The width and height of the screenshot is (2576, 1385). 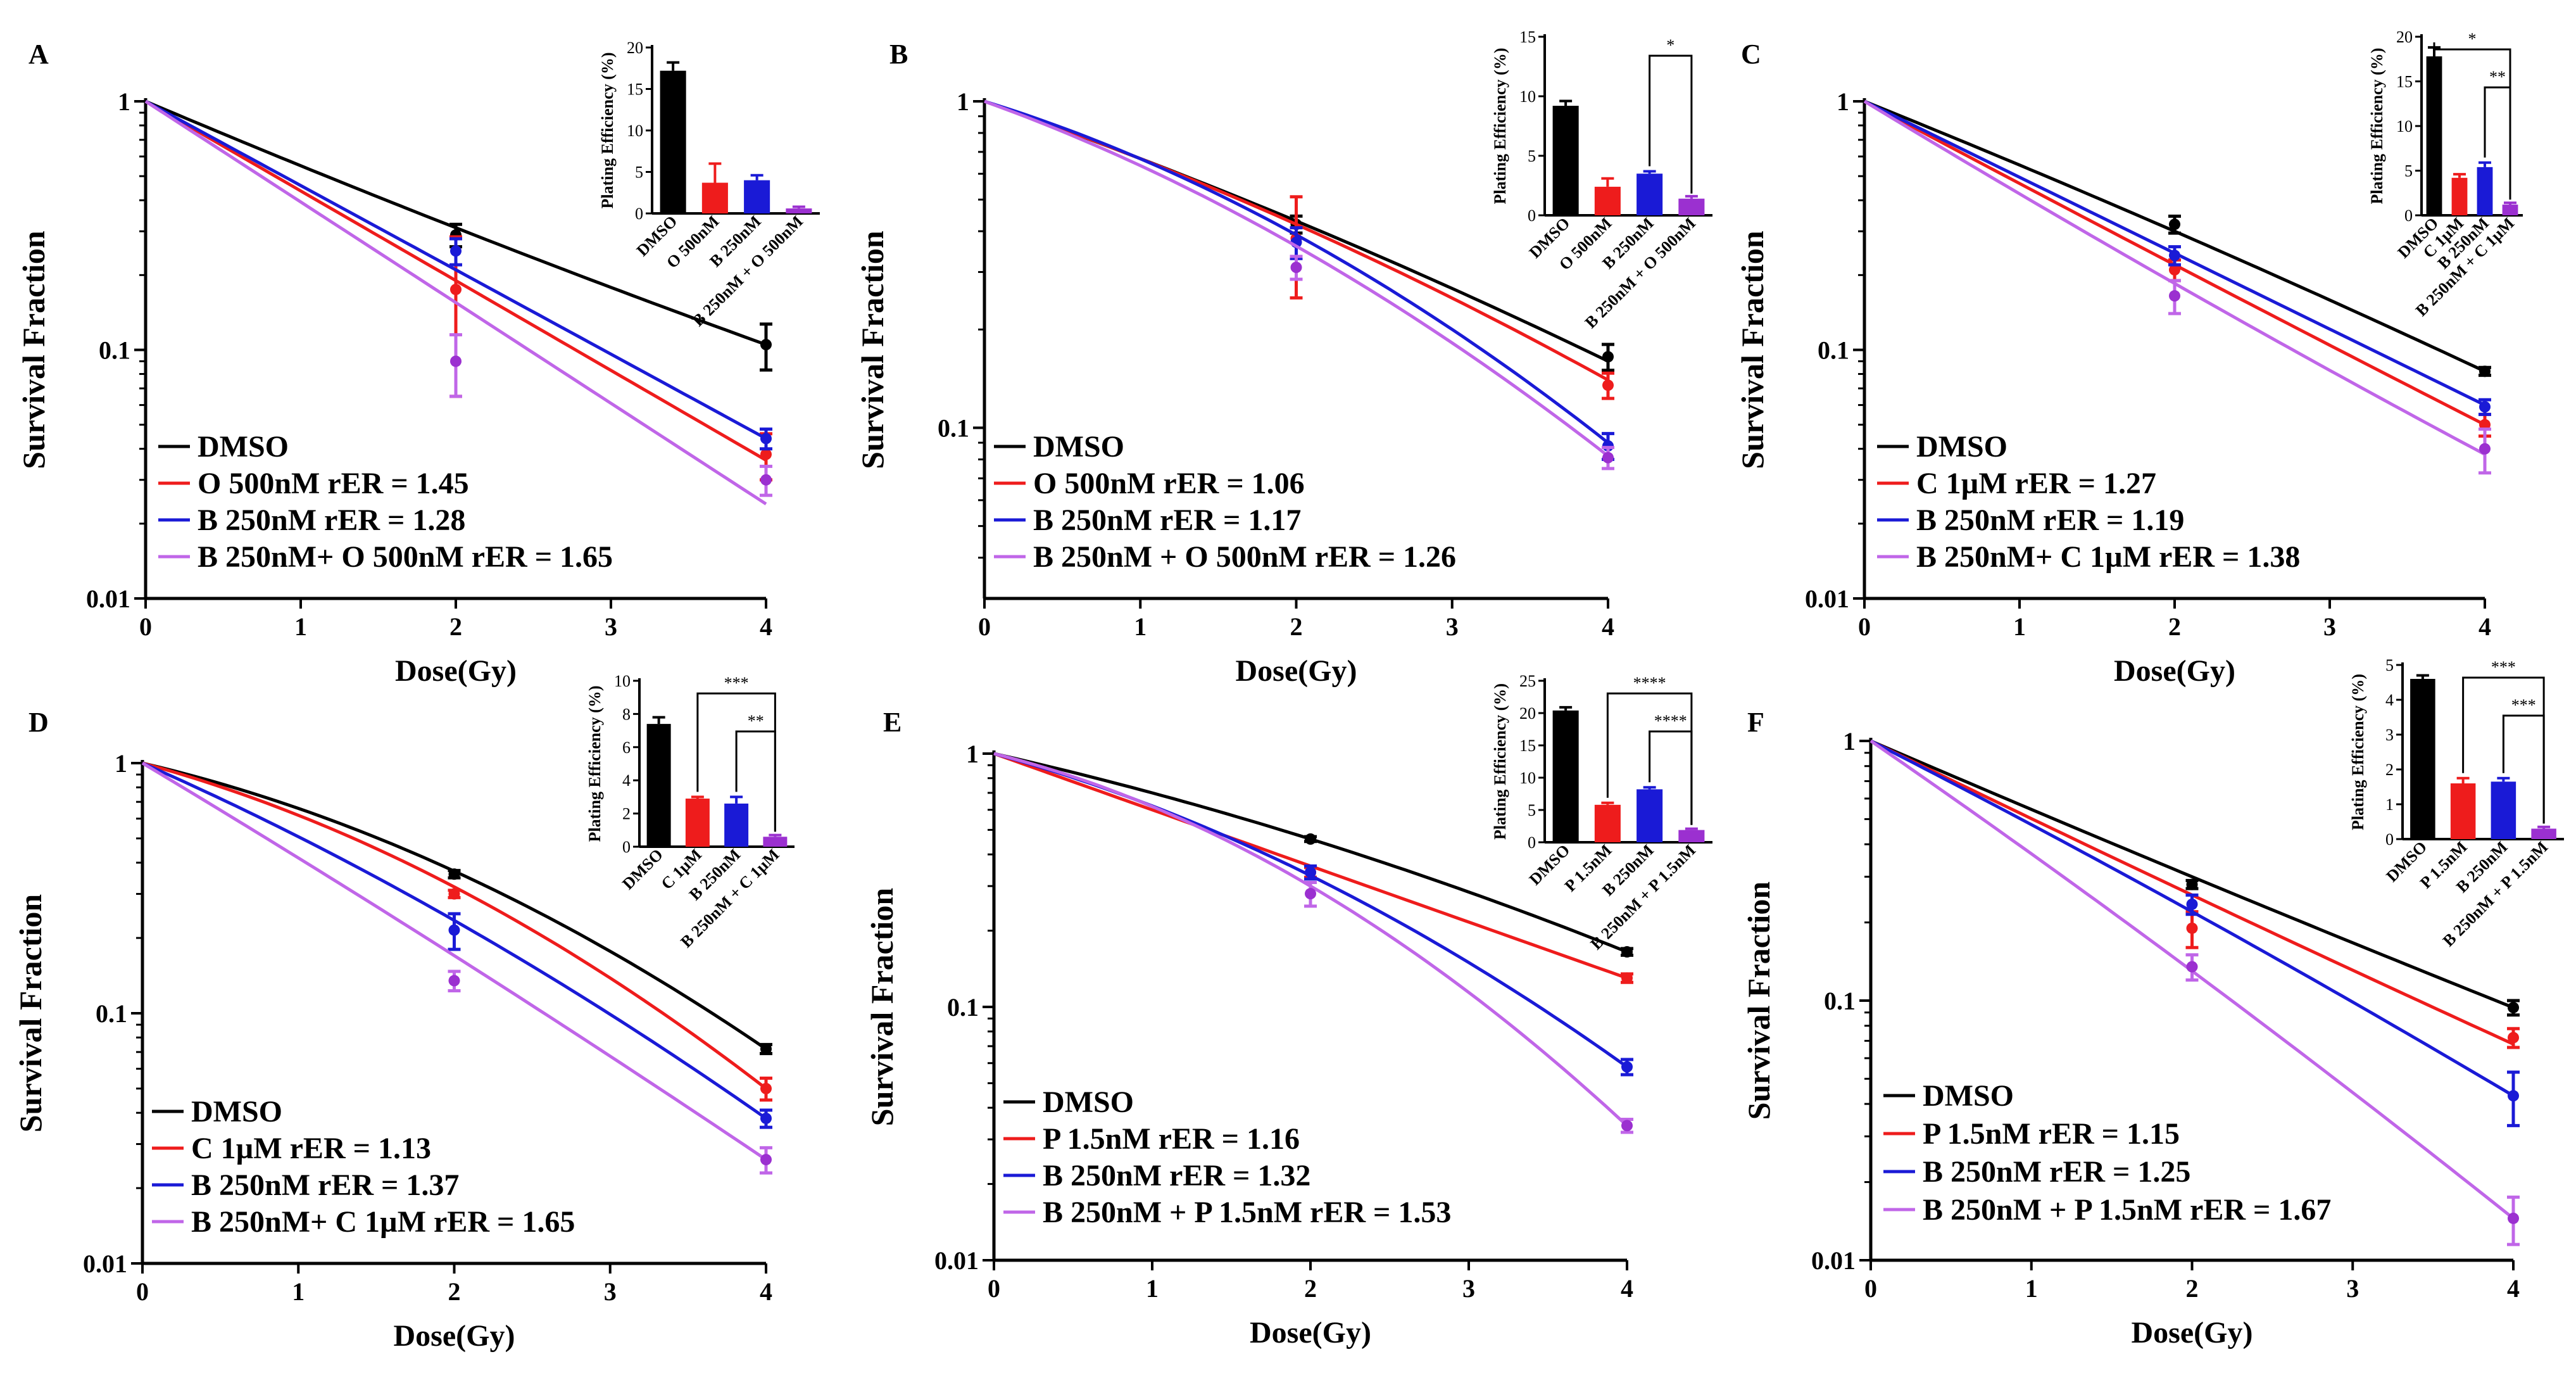 I want to click on panel-label: B, so click(x=898, y=54).